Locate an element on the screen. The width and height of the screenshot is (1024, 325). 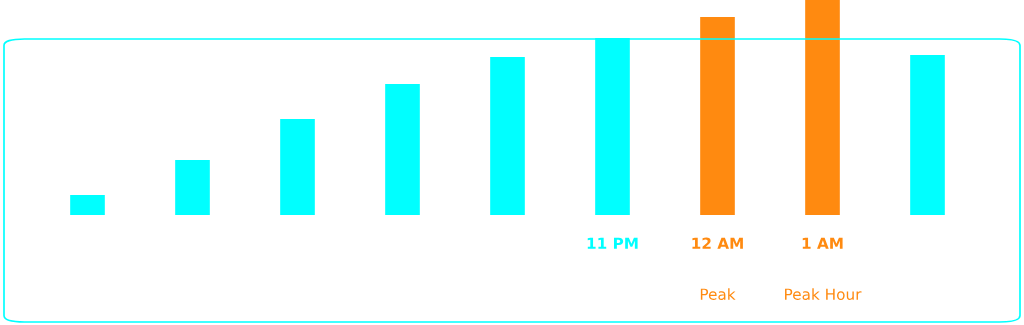
text: Peak is located at coordinates (718, 294).